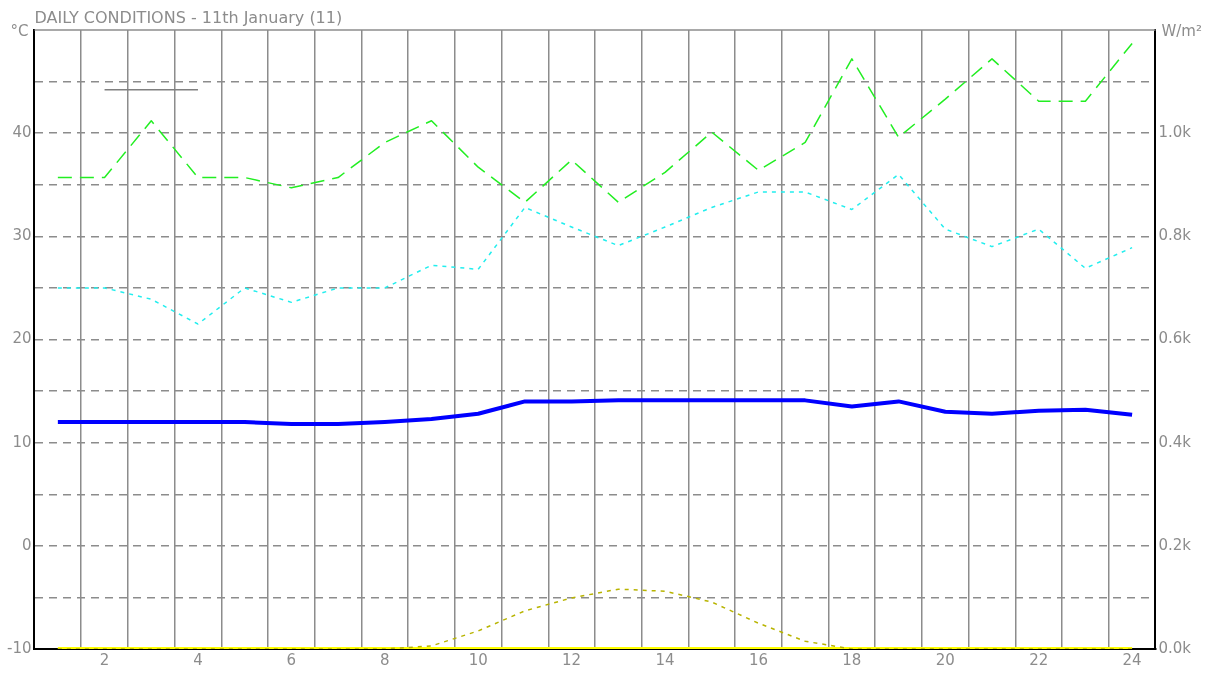  What do you see at coordinates (22, 235) in the screenshot?
I see `y-tick-label: 30` at bounding box center [22, 235].